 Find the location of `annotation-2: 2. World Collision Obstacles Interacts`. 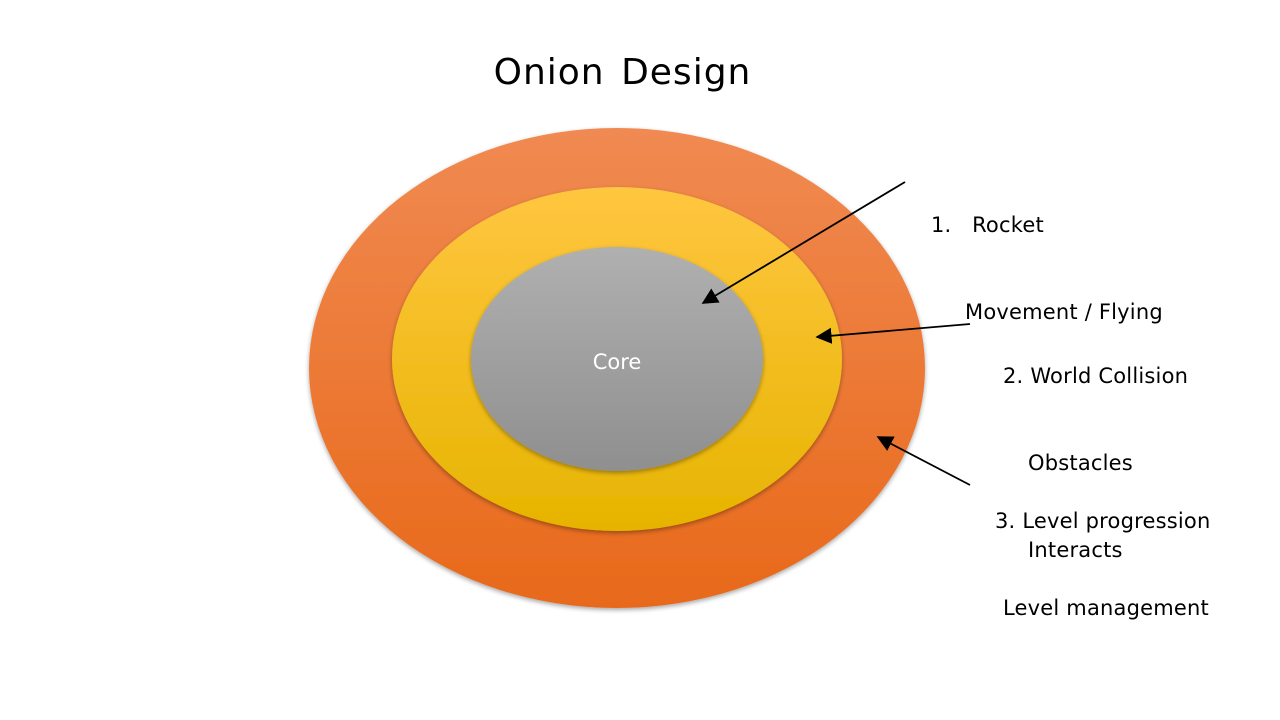

annotation-2: 2. World Collision Obstacles Interacts is located at coordinates (1095, 463).